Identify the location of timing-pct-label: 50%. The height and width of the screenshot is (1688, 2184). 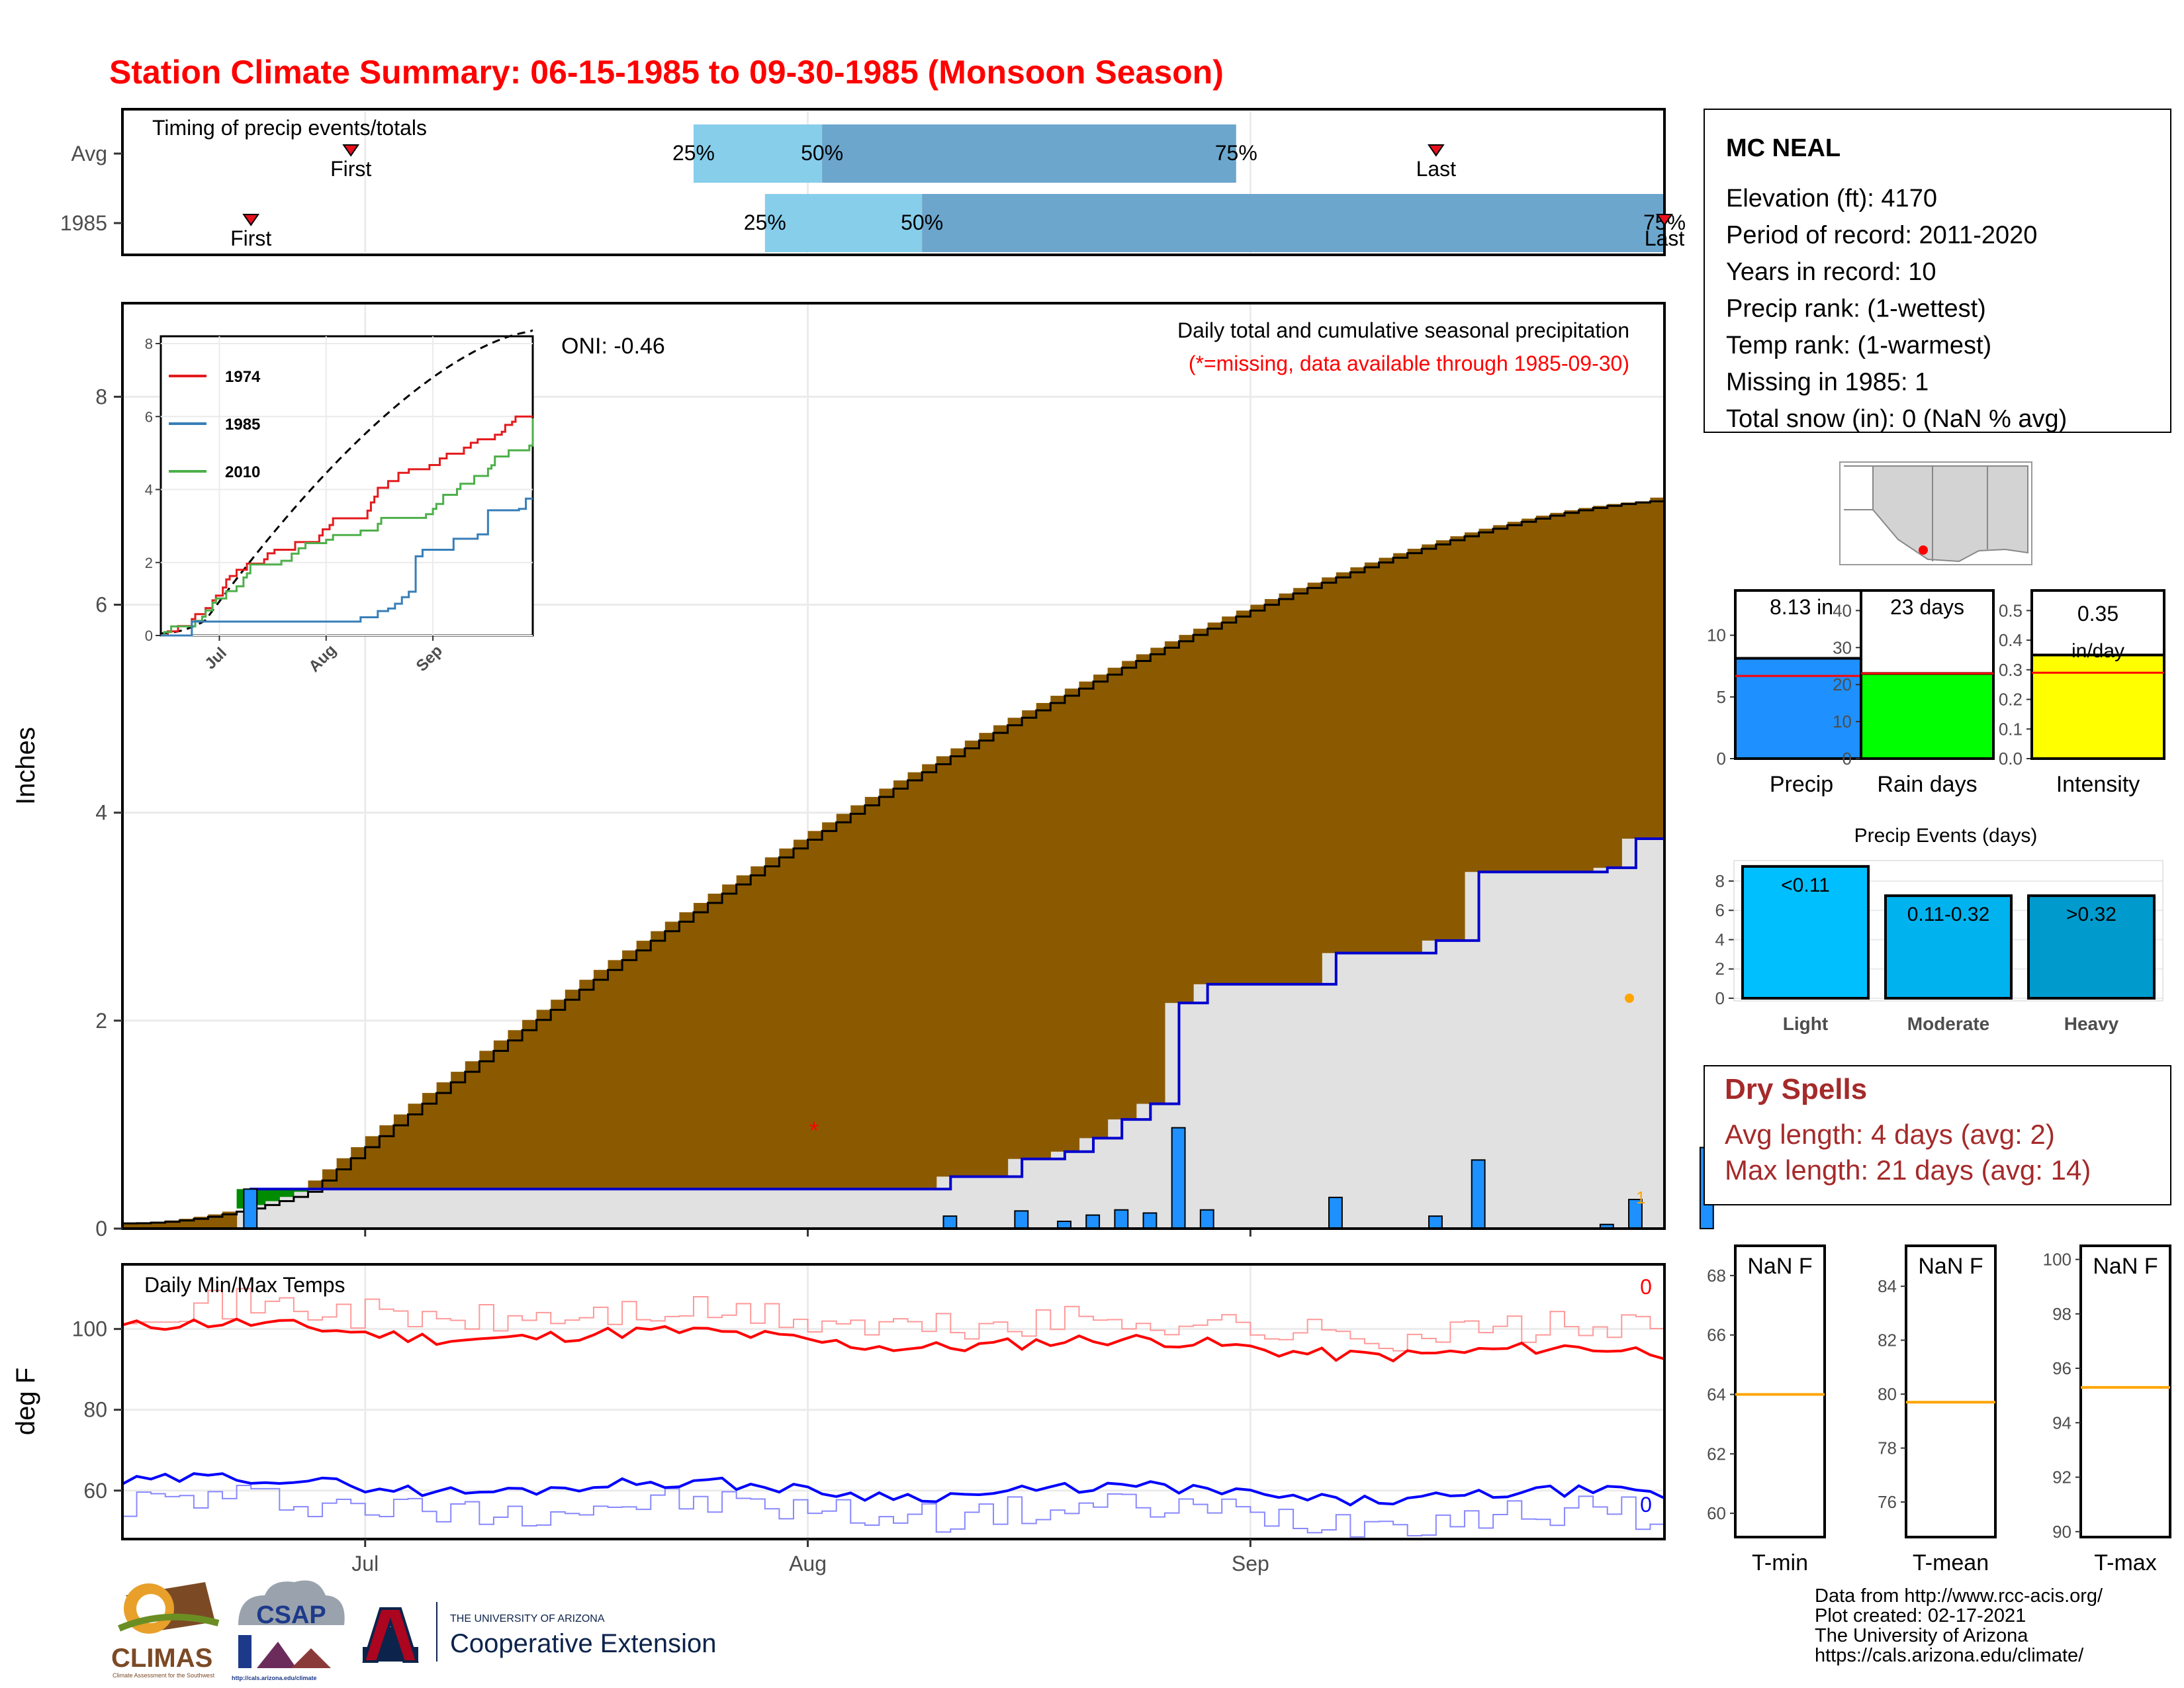
(922, 222).